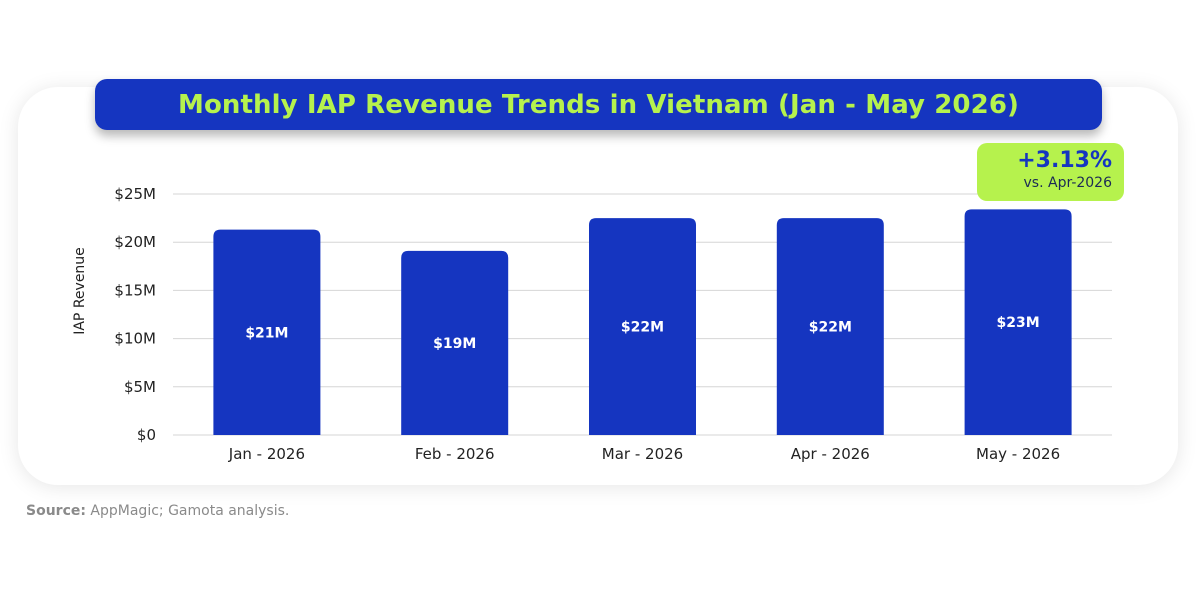 The height and width of the screenshot is (600, 1200). I want to click on source-label: Source:, so click(56, 511).